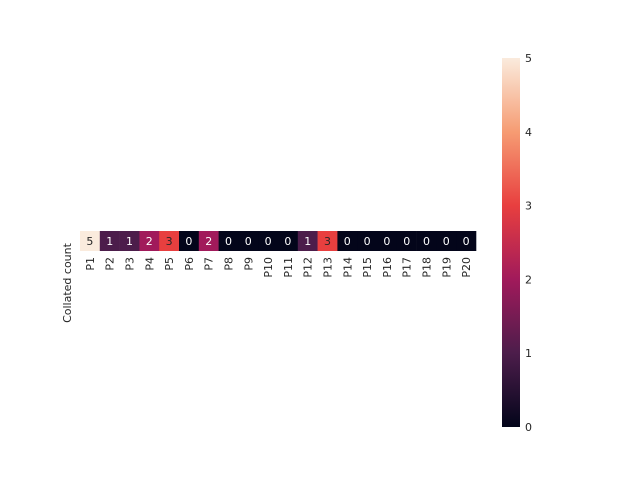 Image resolution: width=640 pixels, height=480 pixels. What do you see at coordinates (528, 58) in the screenshot?
I see `colorbar-tick-label: 5` at bounding box center [528, 58].